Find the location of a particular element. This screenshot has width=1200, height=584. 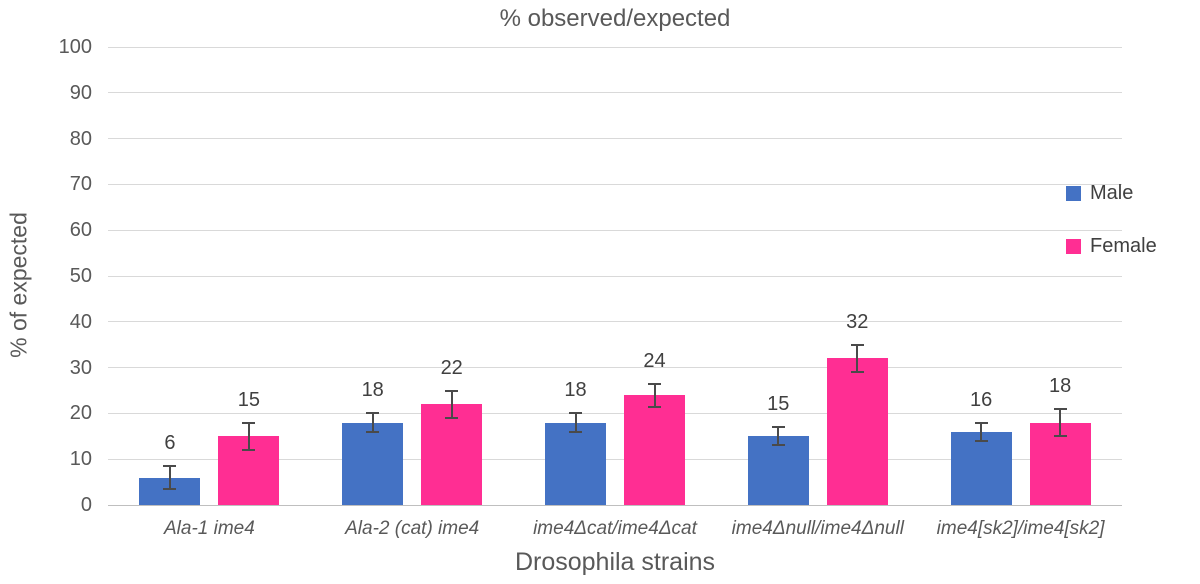

y-tick-label: 100 is located at coordinates (75, 47).